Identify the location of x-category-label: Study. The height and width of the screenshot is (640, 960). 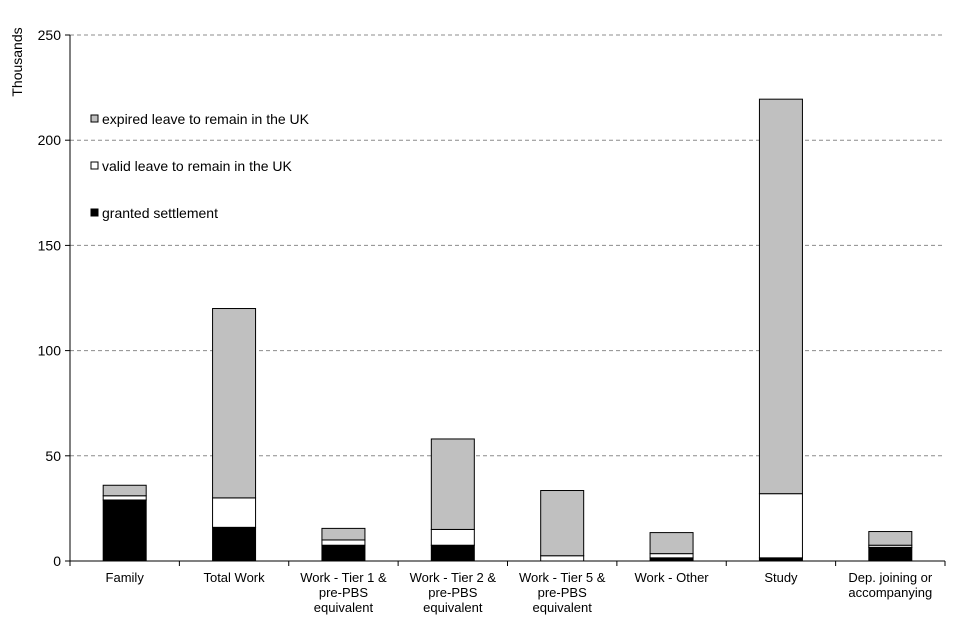
(781, 577).